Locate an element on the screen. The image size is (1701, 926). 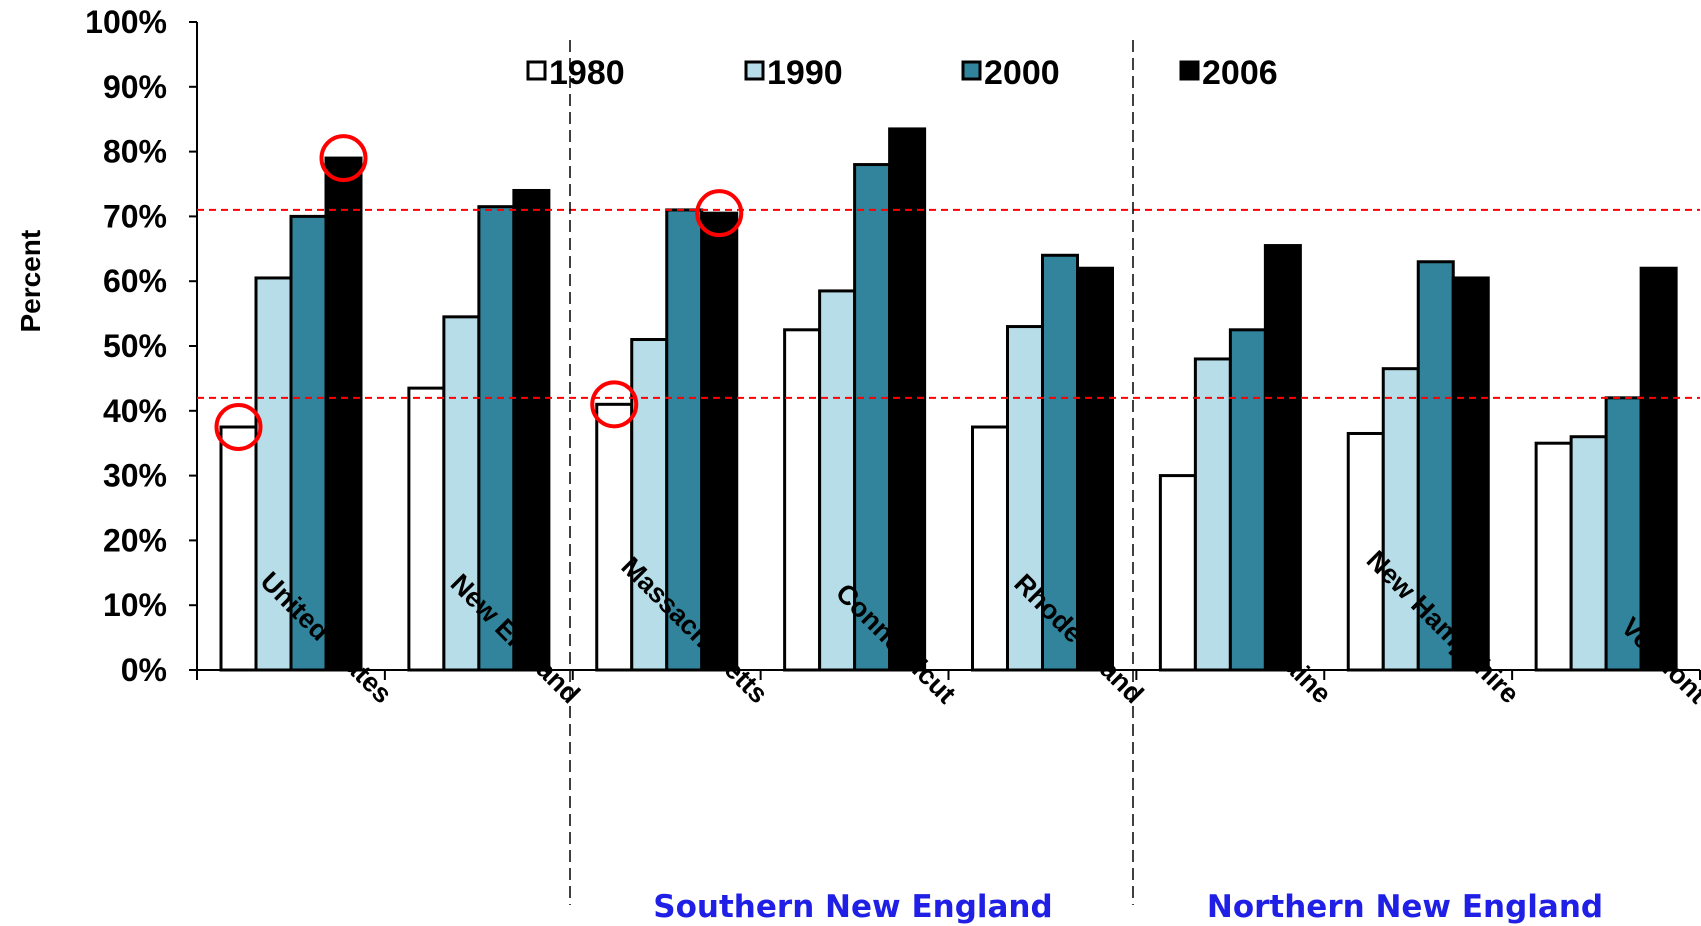
y-tick-label: 50% is located at coordinates (135, 346).